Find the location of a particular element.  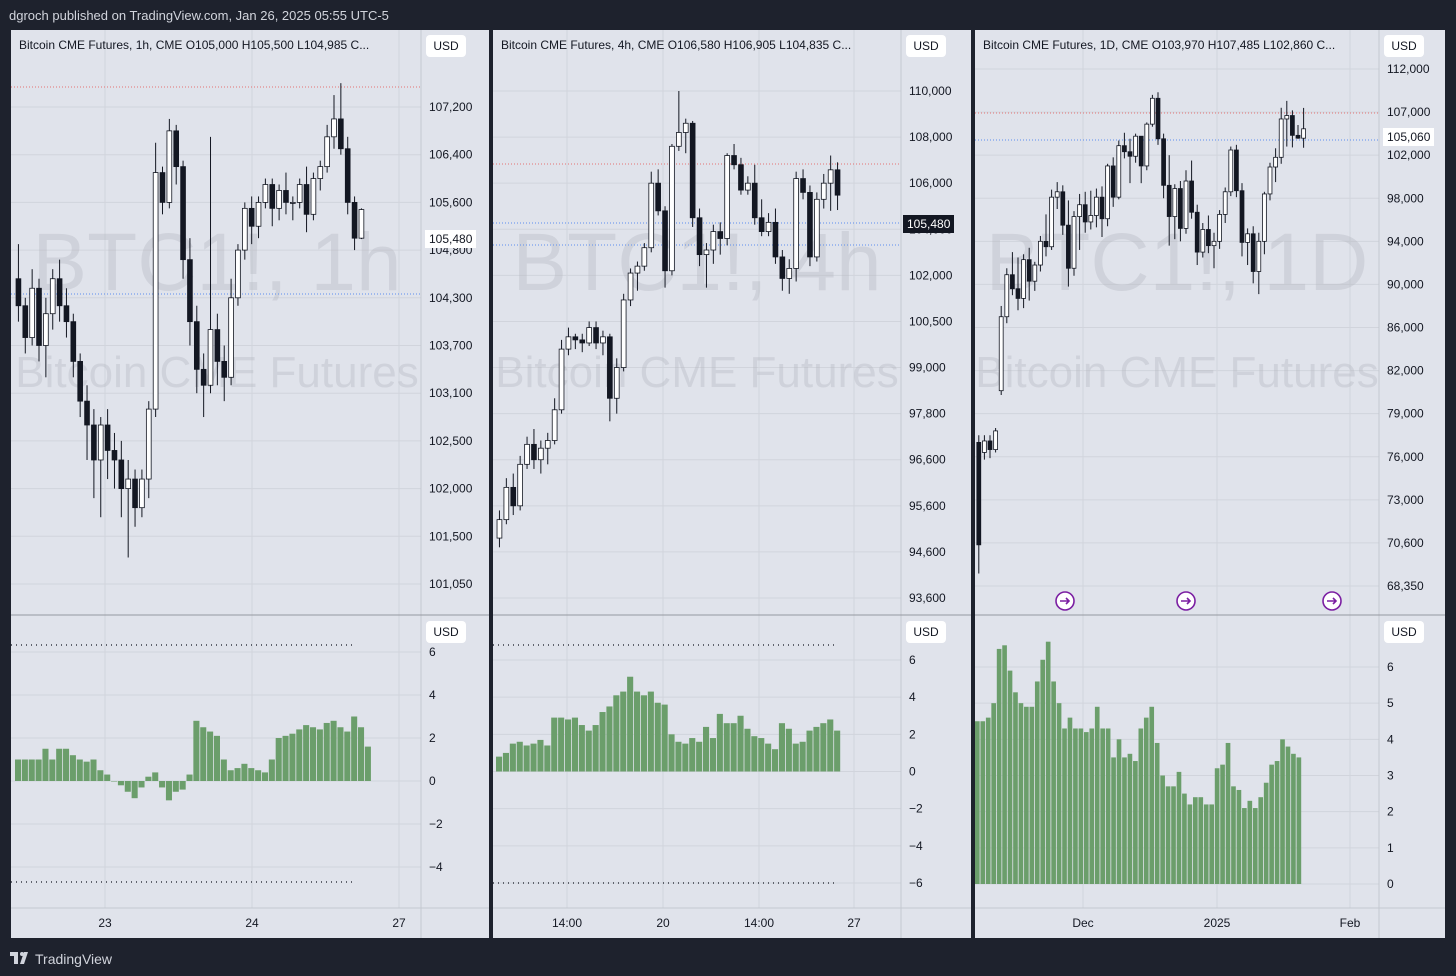

time-tick-label: 2025 is located at coordinates (1217, 923).